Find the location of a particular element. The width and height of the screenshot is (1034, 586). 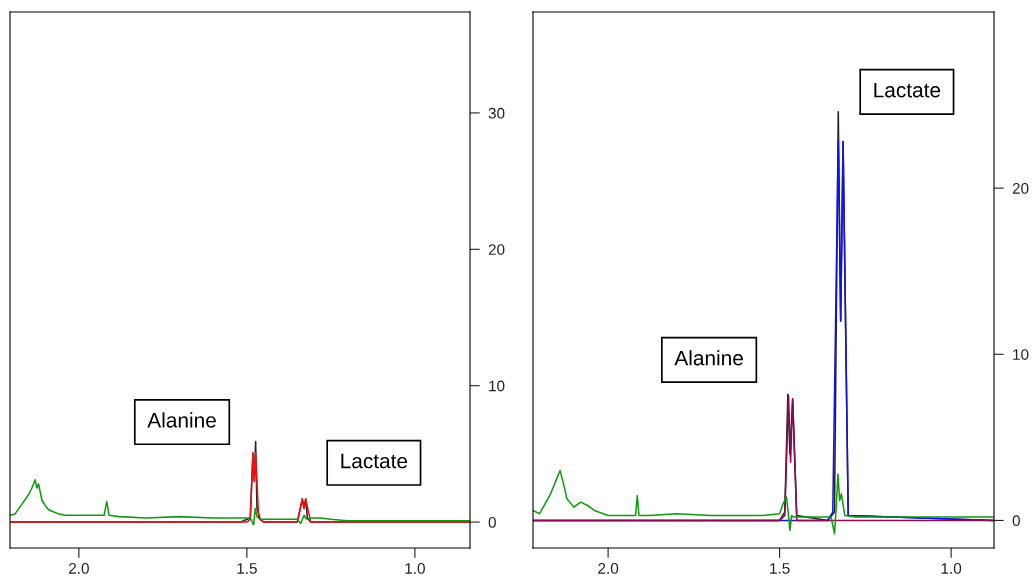

y-tick-label: 30 is located at coordinates (496, 113).